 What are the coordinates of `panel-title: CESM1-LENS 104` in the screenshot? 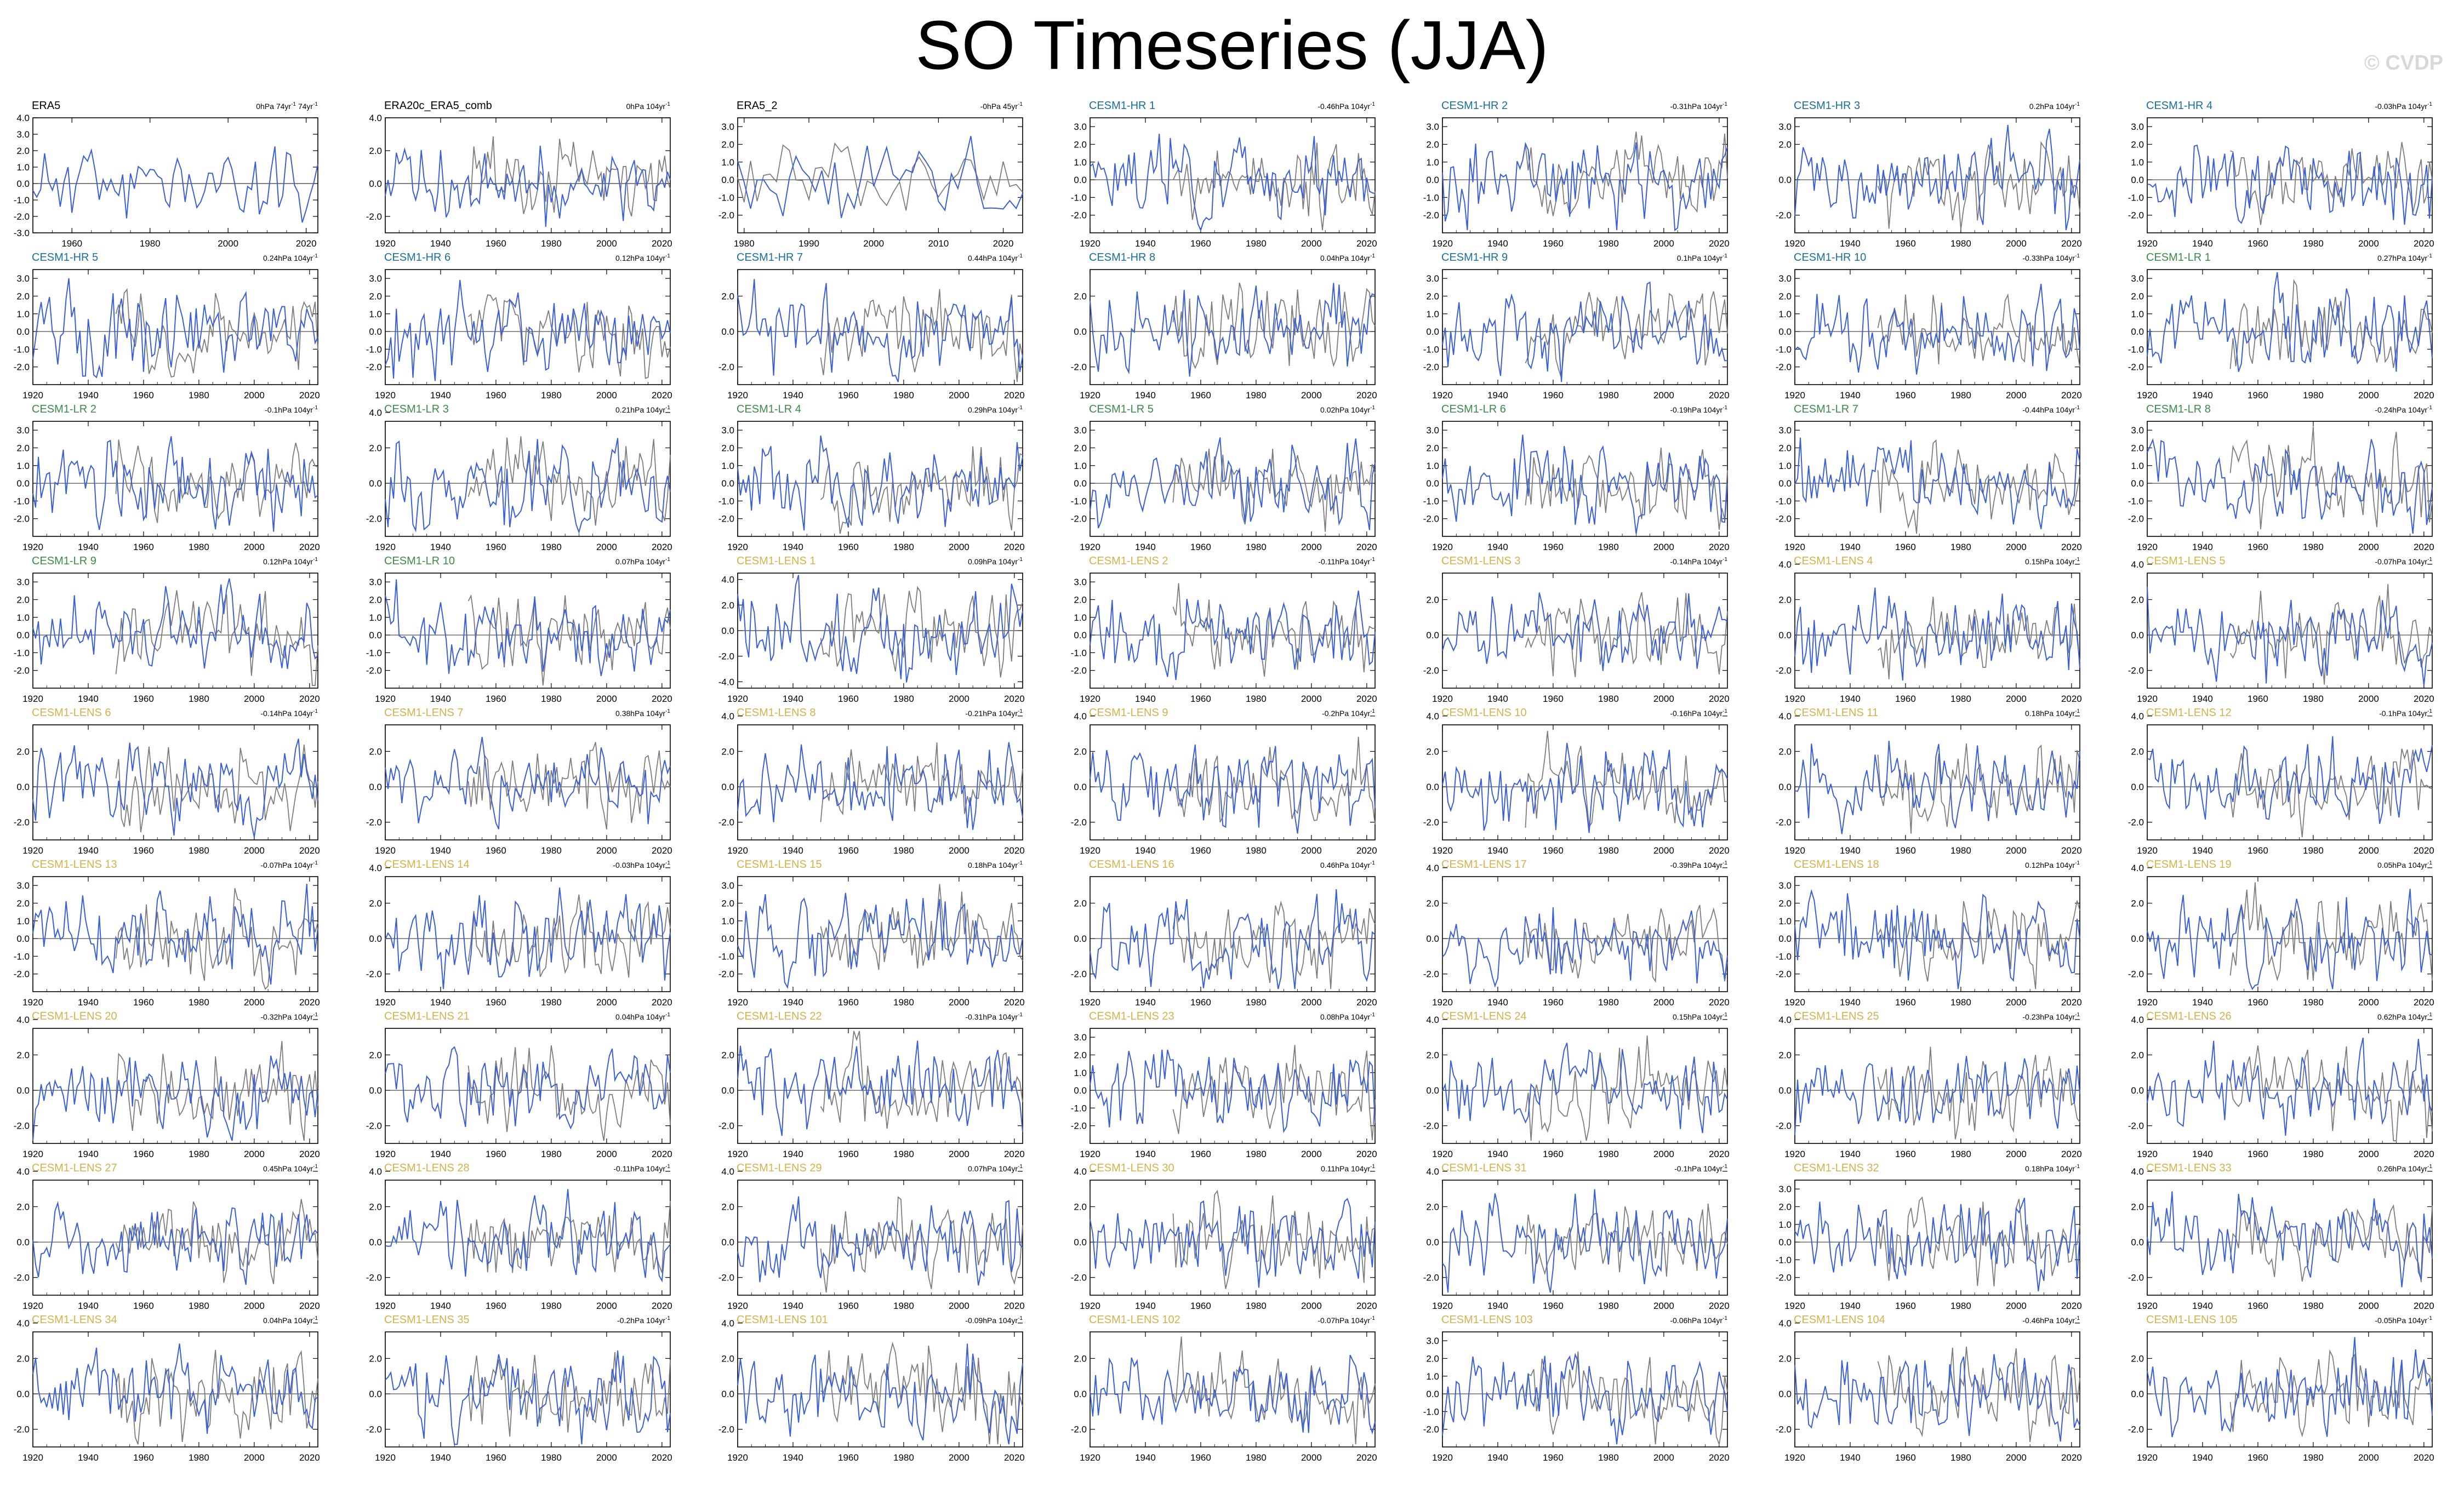 It's located at (1839, 1320).